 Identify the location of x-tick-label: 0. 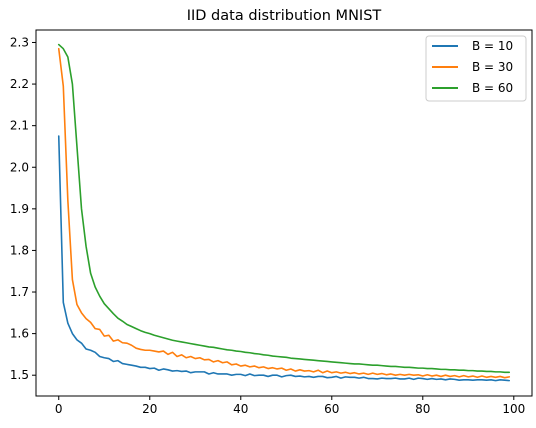
(59, 409).